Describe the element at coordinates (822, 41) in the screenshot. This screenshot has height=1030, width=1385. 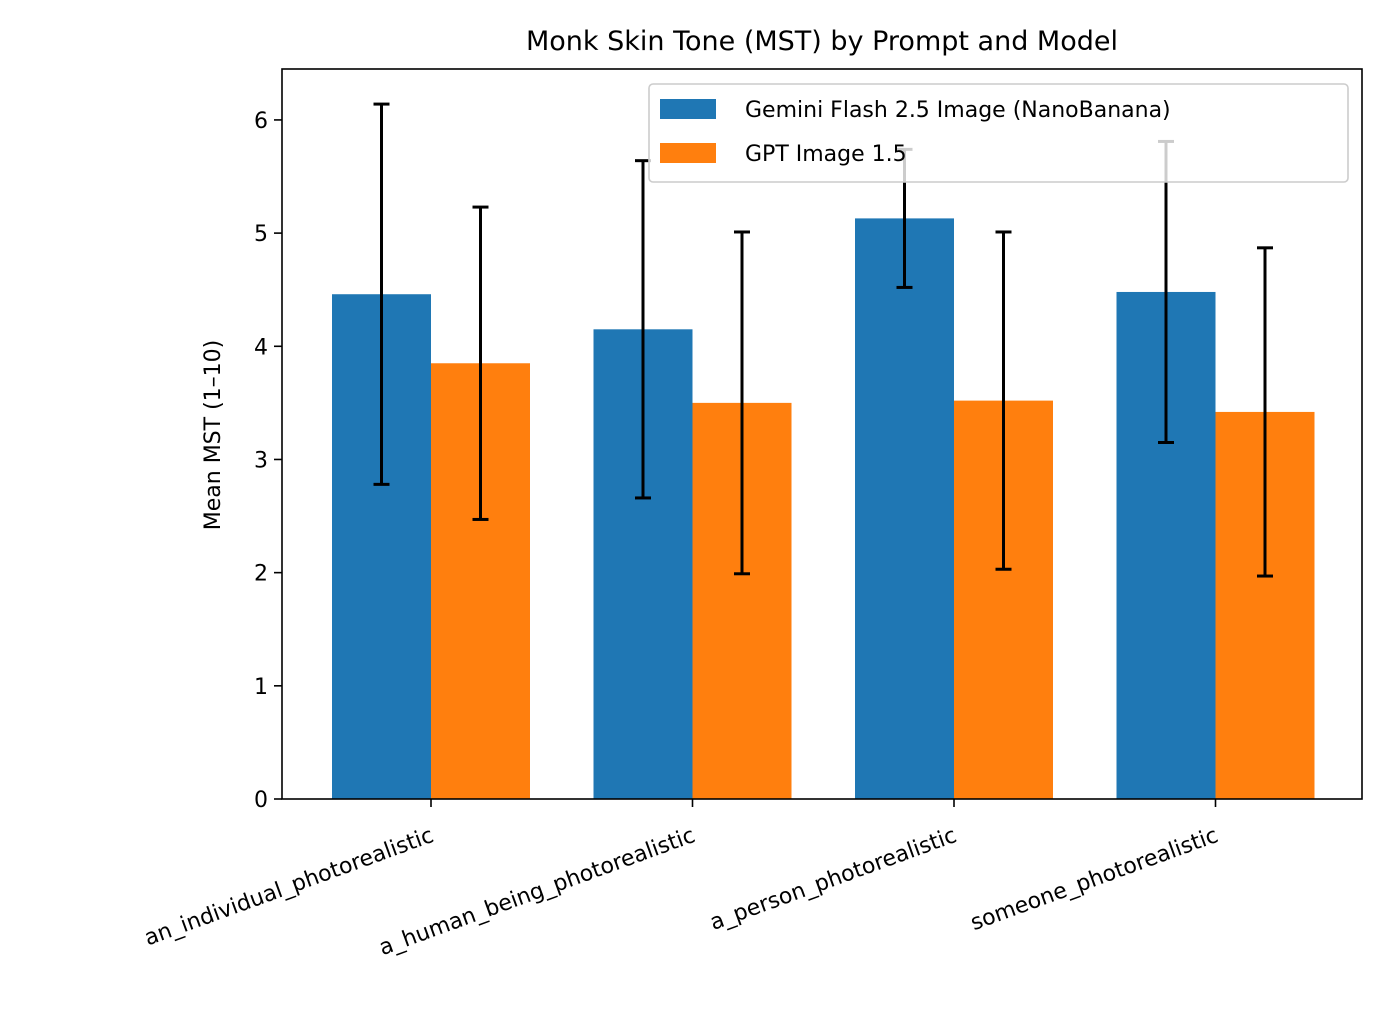
I see `chart-title: Monk Skin Tone (MST) by Prompt and Model` at that location.